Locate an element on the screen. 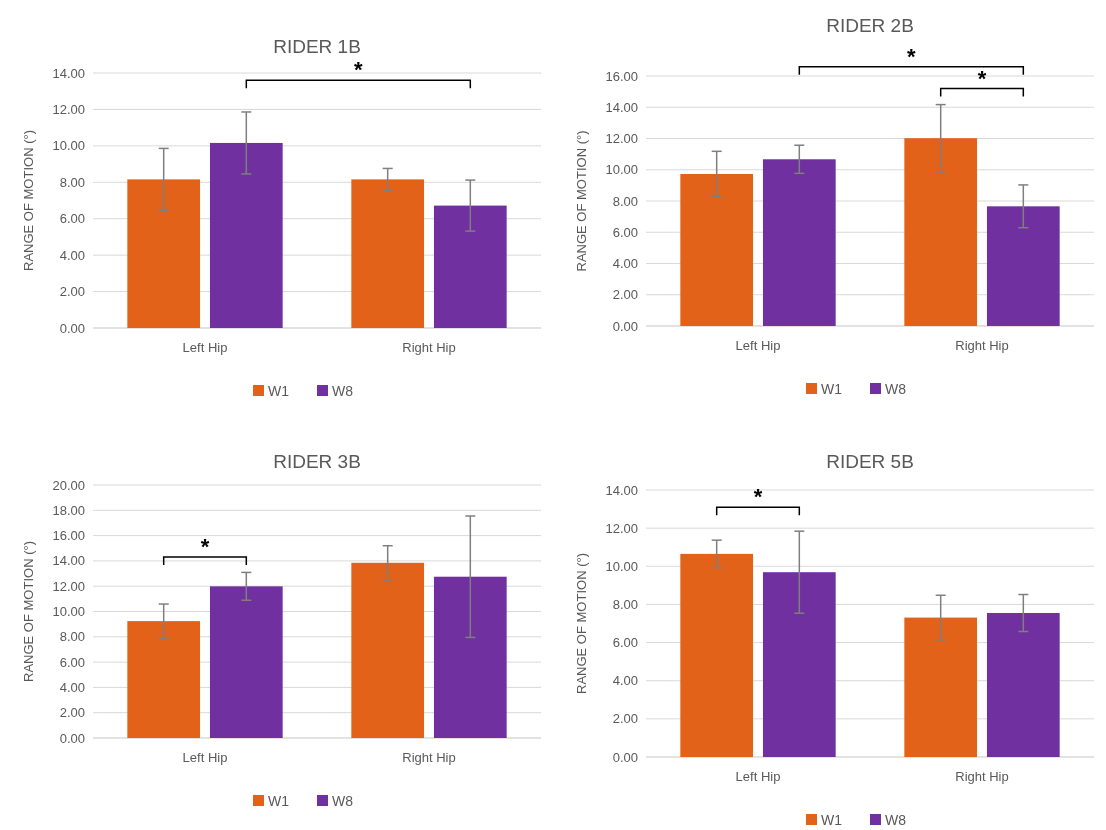 Image resolution: width=1106 pixels, height=830 pixels. y-tick-label: 18.00 is located at coordinates (68, 510).